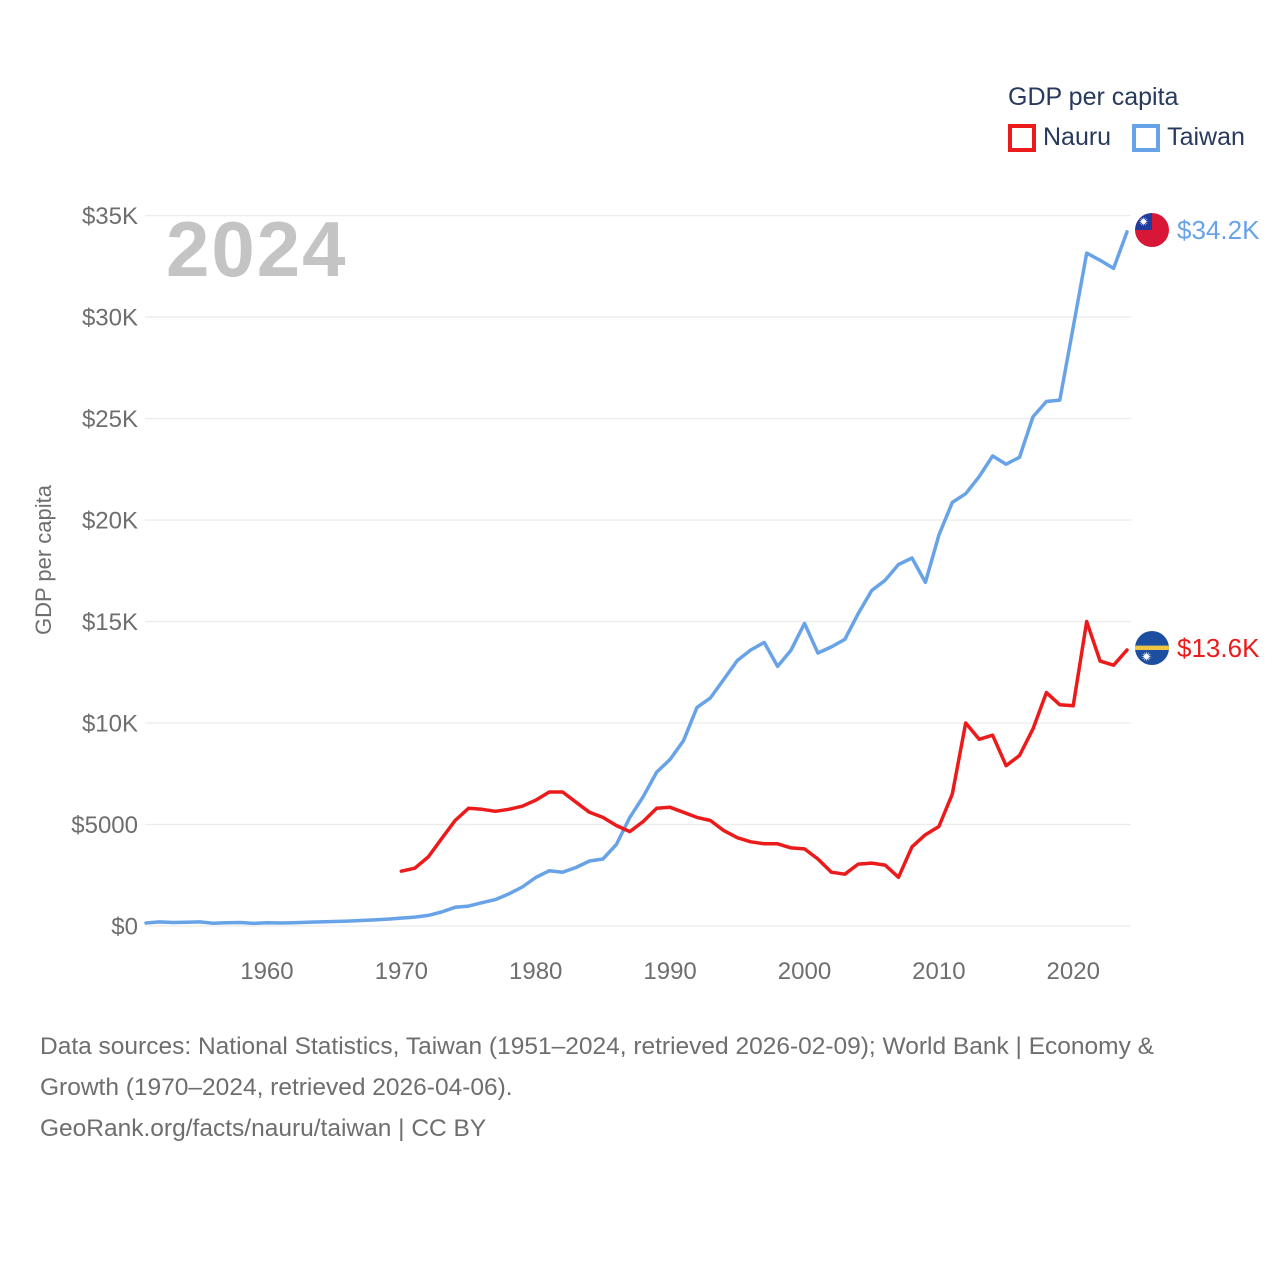 Image resolution: width=1280 pixels, height=1280 pixels. I want to click on x-tick-label: 2000, so click(804, 971).